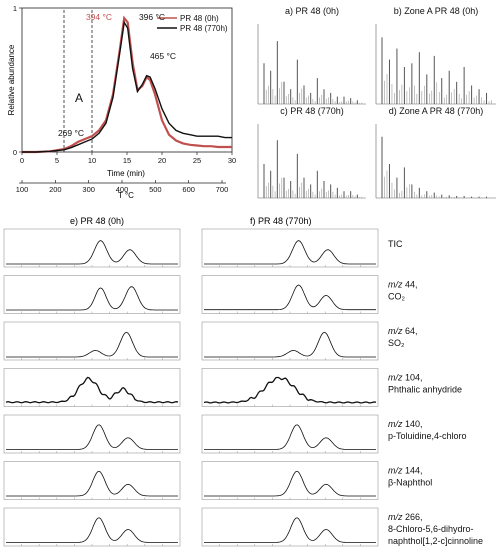  Describe the element at coordinates (204, 28) in the screenshot. I see `legend-label: PR 48 (770h)` at that location.